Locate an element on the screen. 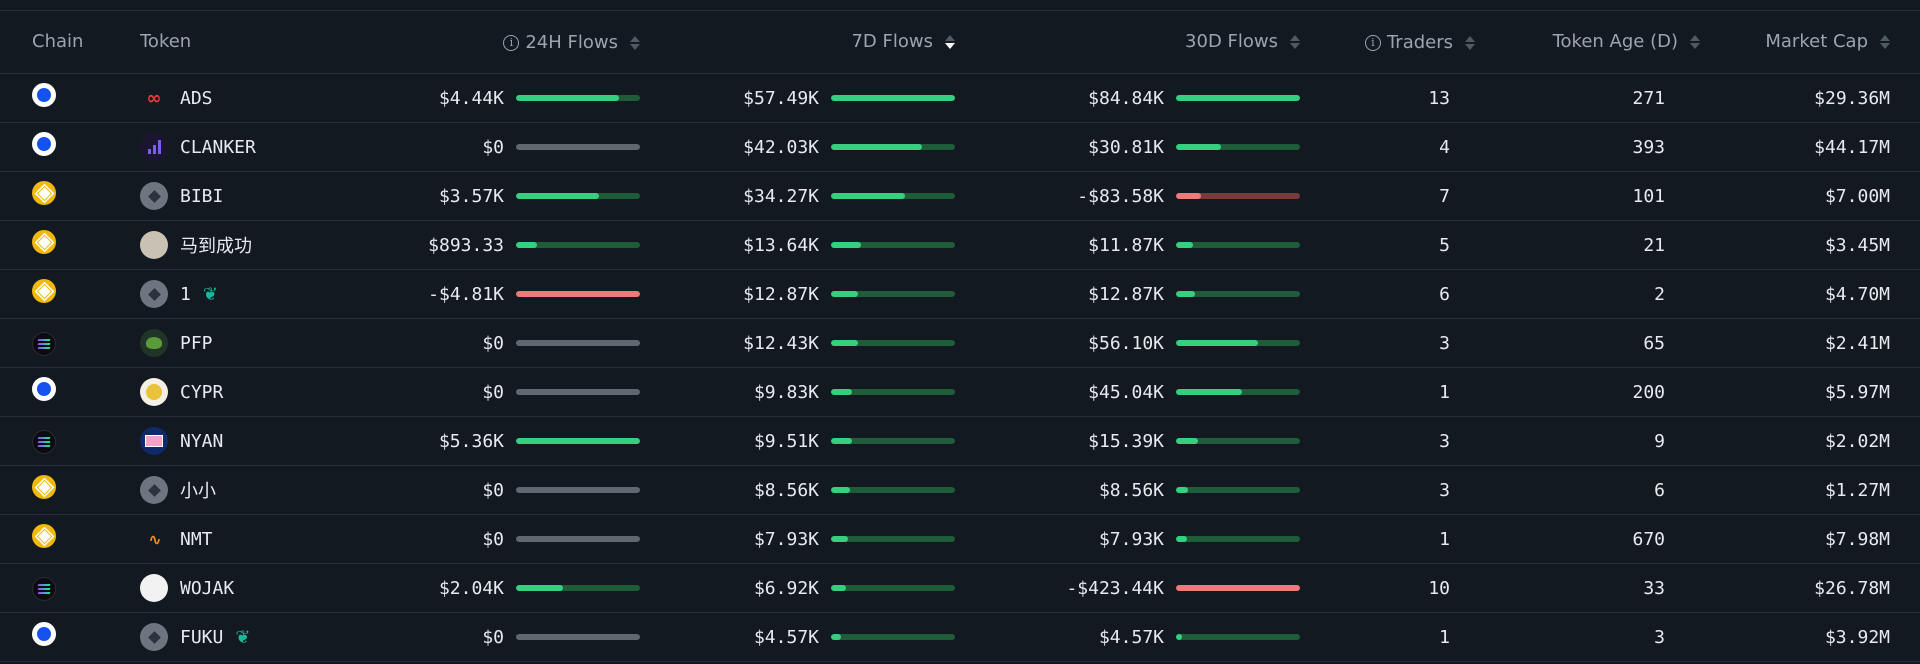  token-cell: NYAN is located at coordinates (230, 441).